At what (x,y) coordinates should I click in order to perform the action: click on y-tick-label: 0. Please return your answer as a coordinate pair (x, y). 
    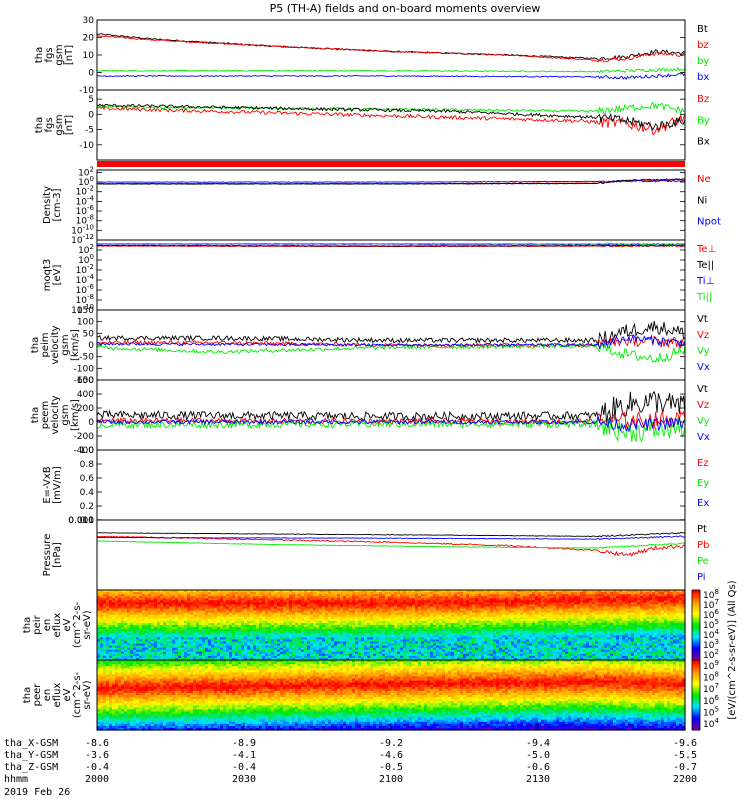
    Looking at the image, I should click on (91, 423).